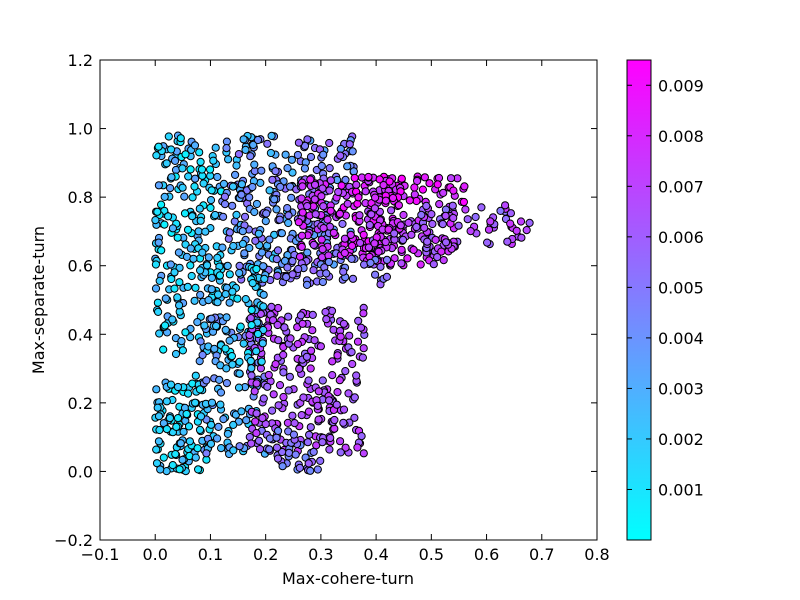  Describe the element at coordinates (639, 300) in the screenshot. I see `colorbar` at that location.